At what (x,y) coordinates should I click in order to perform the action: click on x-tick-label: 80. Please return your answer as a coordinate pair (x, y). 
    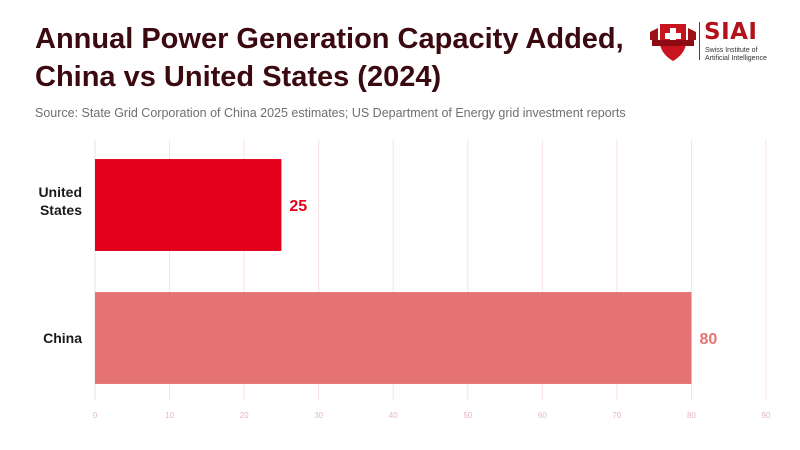
    Looking at the image, I should click on (691, 415).